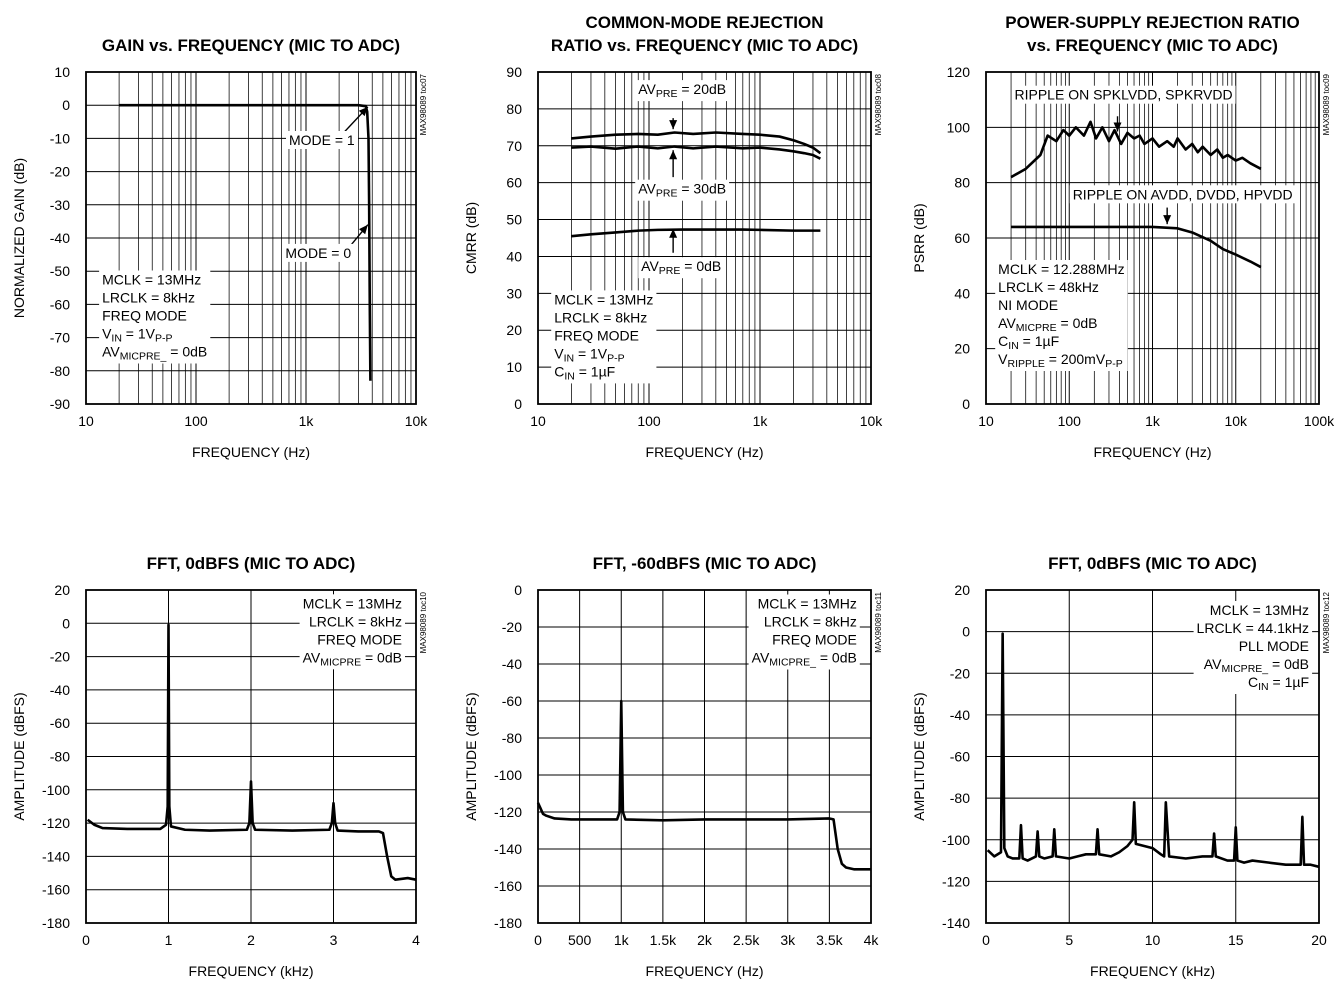 Image resolution: width=1343 pixels, height=981 pixels. I want to click on chart-title: GAIN vs. FREQUENCY (MIC TO ADC), so click(251, 45).